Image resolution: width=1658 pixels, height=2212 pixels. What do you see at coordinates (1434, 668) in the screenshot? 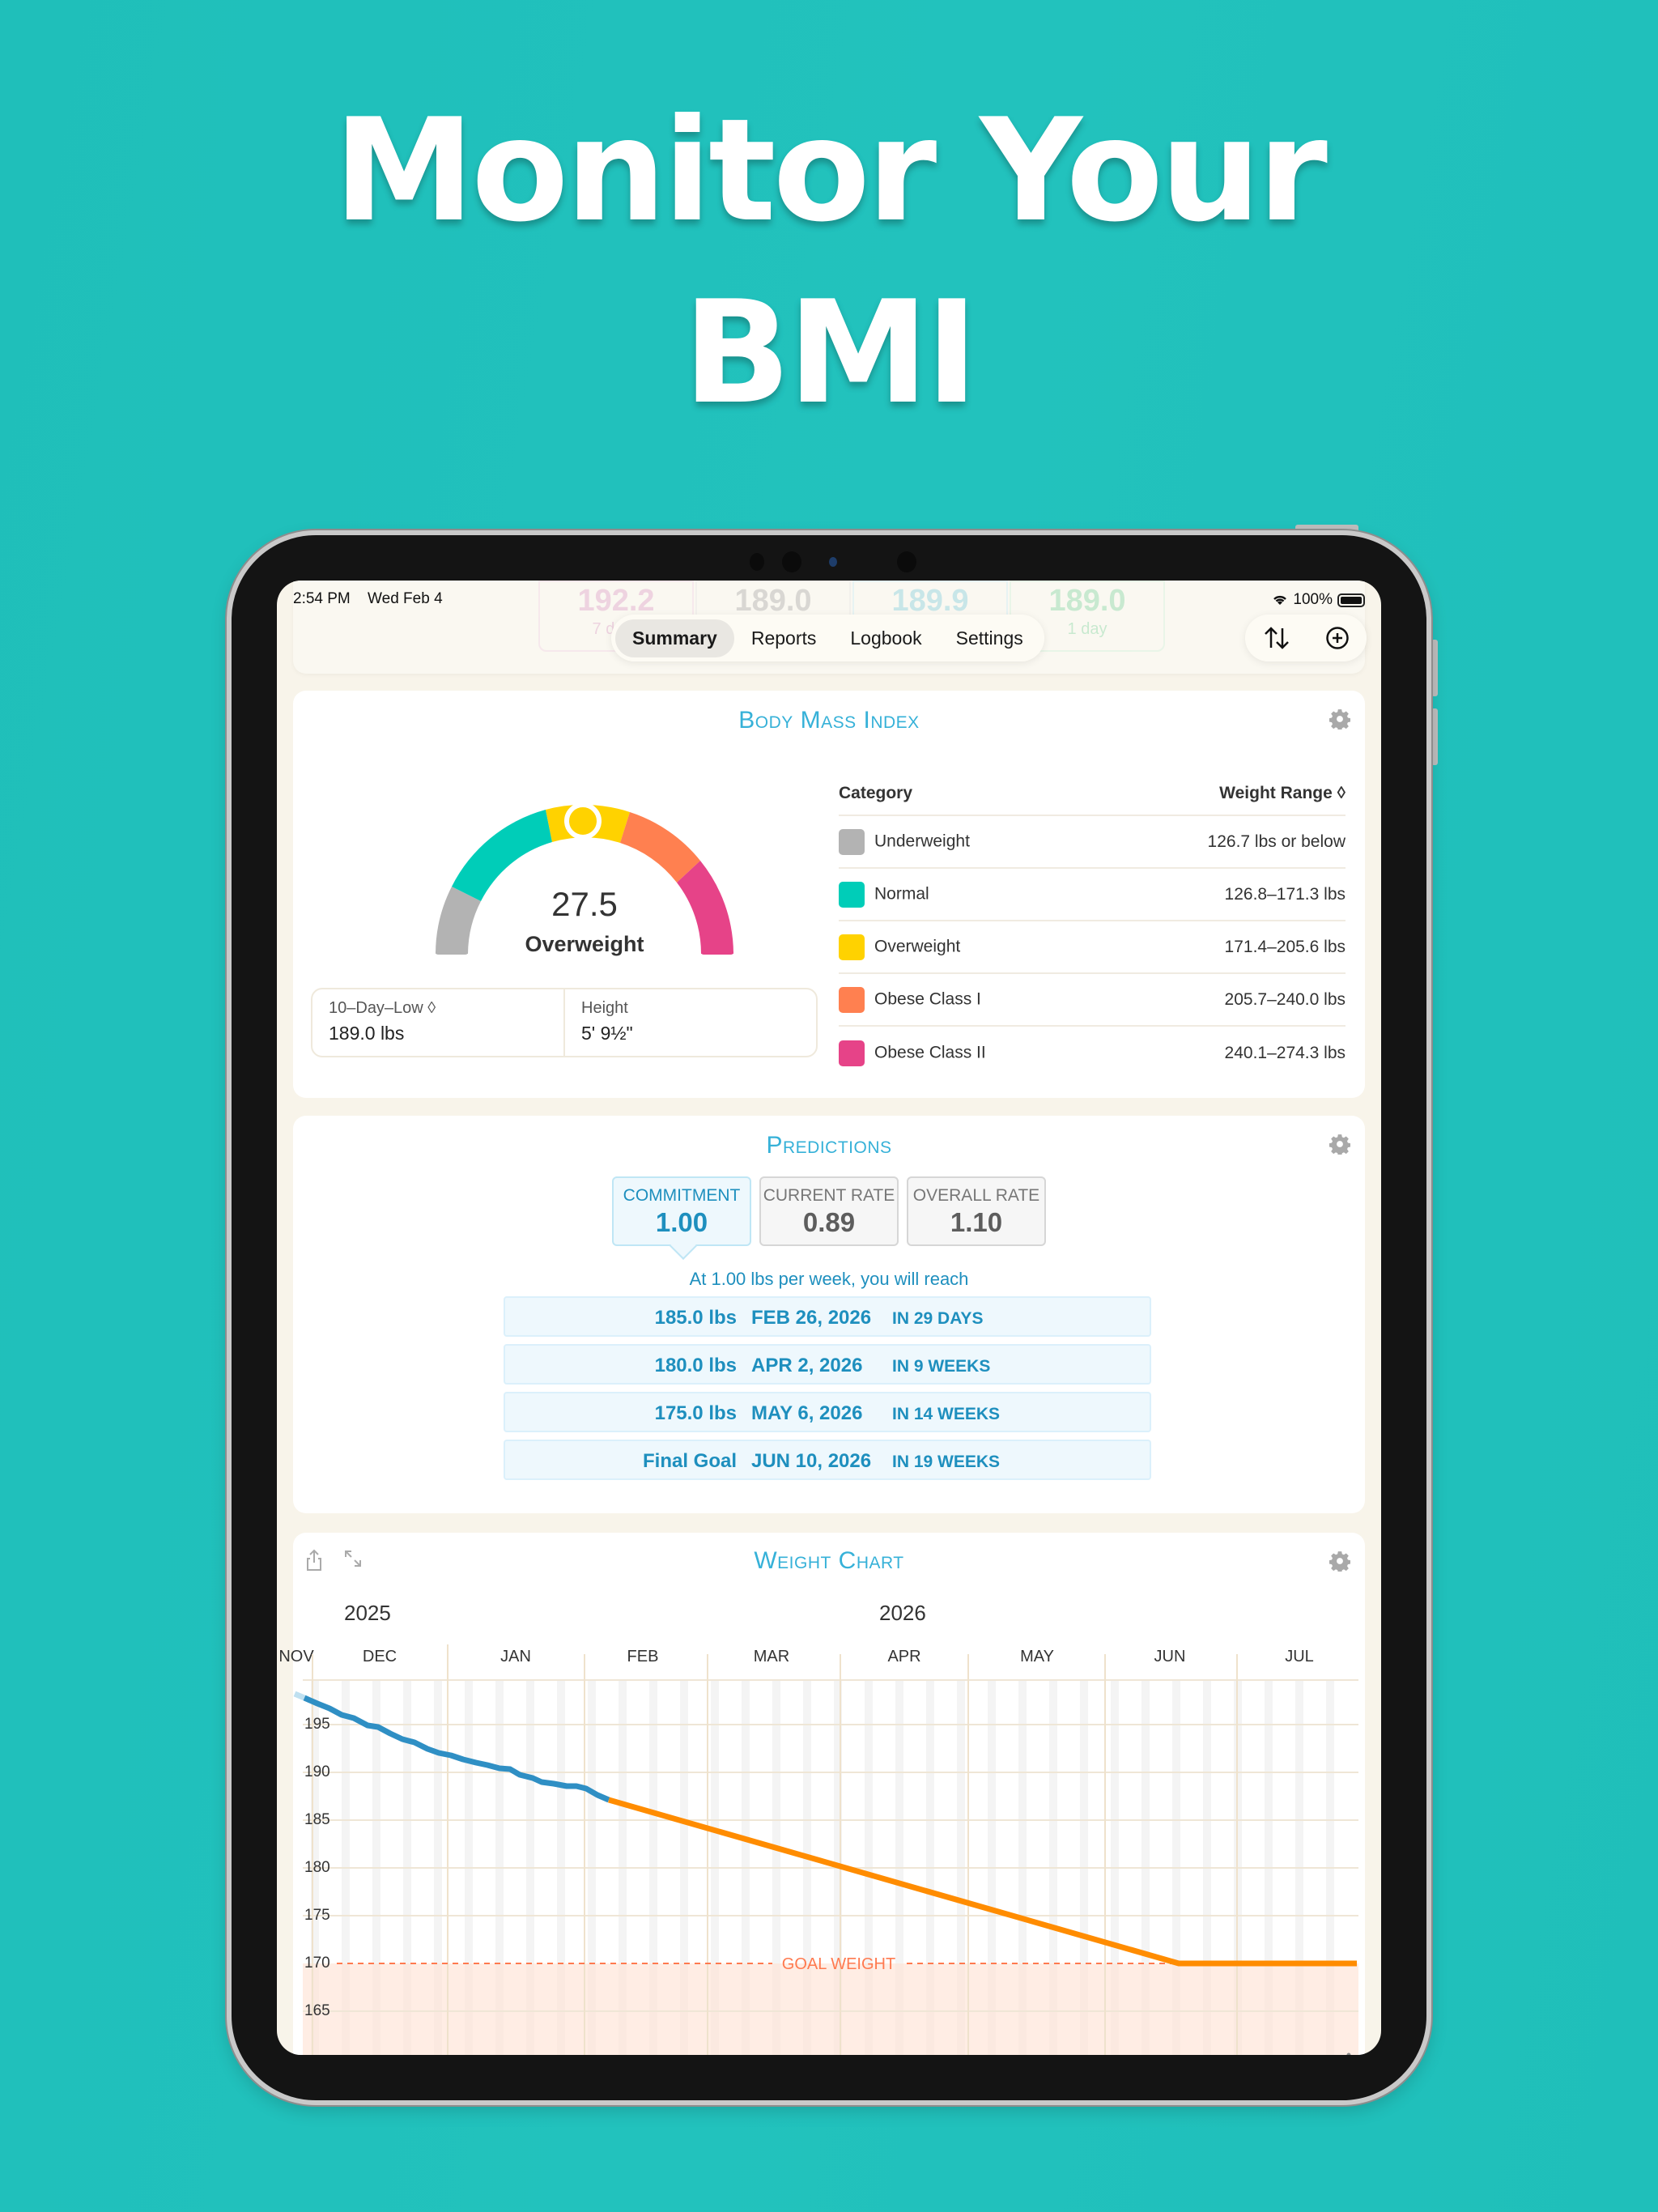
I see `volume-up-button` at bounding box center [1434, 668].